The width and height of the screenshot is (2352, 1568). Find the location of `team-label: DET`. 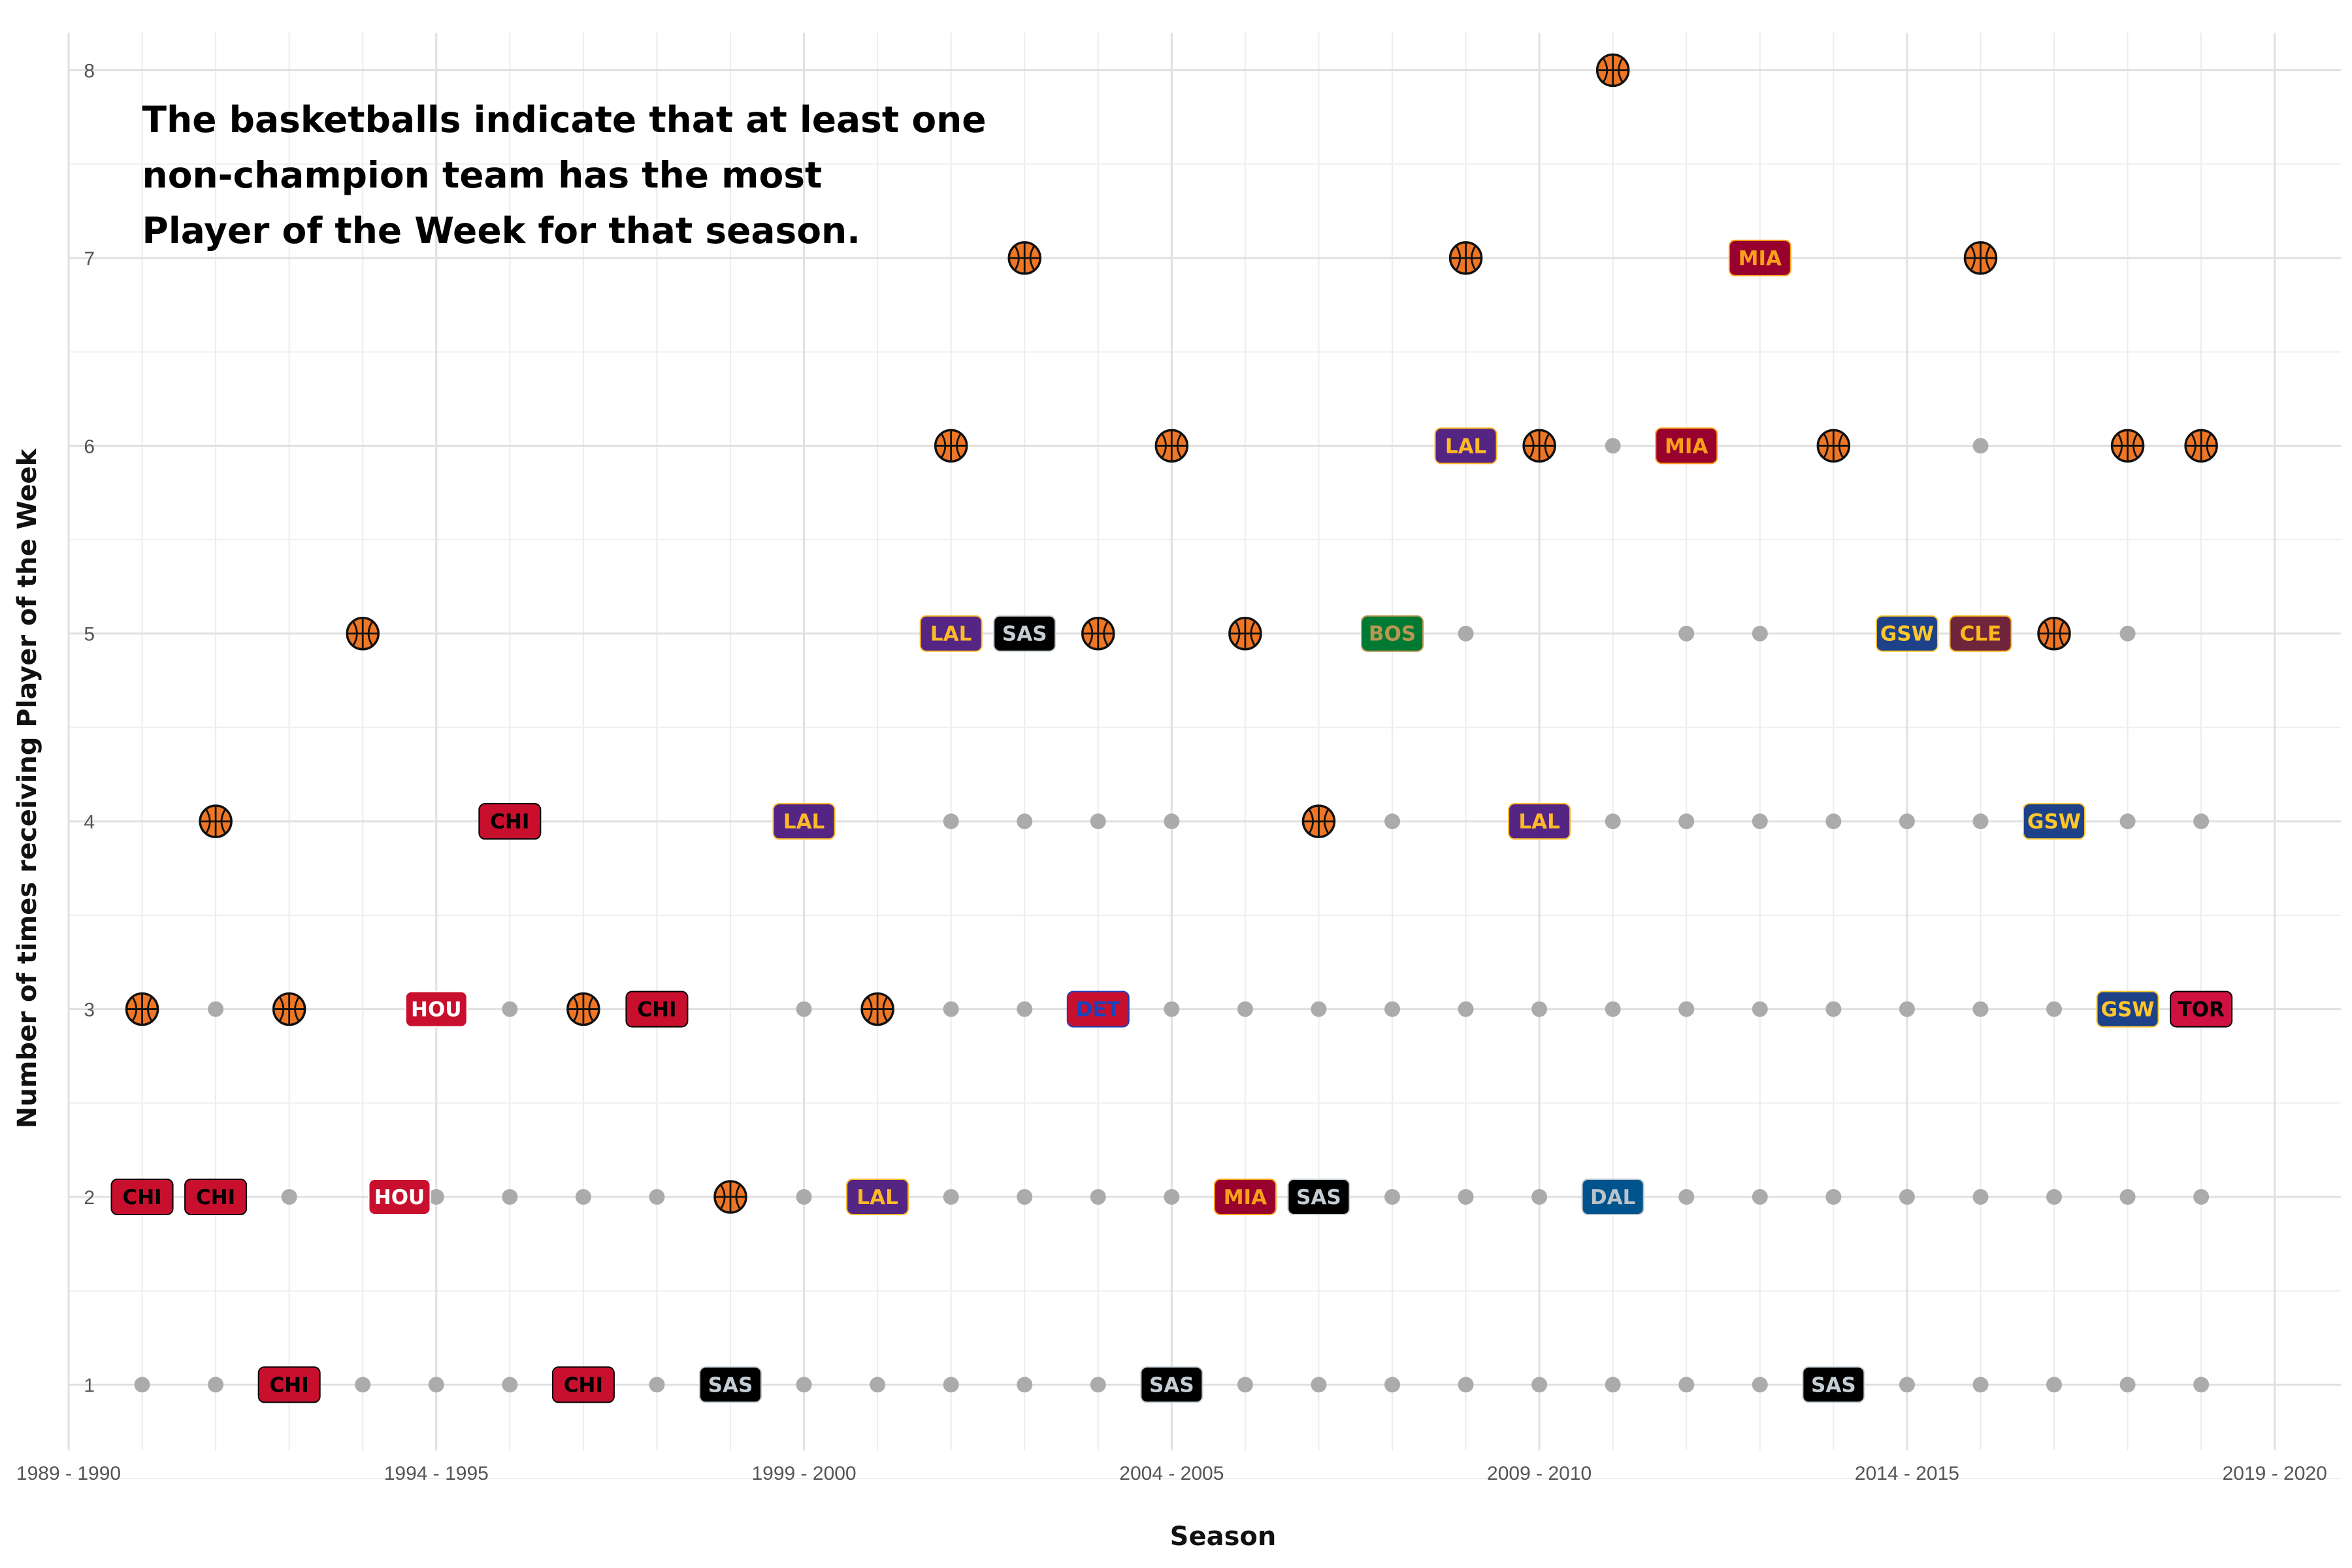

team-label: DET is located at coordinates (1098, 1009).